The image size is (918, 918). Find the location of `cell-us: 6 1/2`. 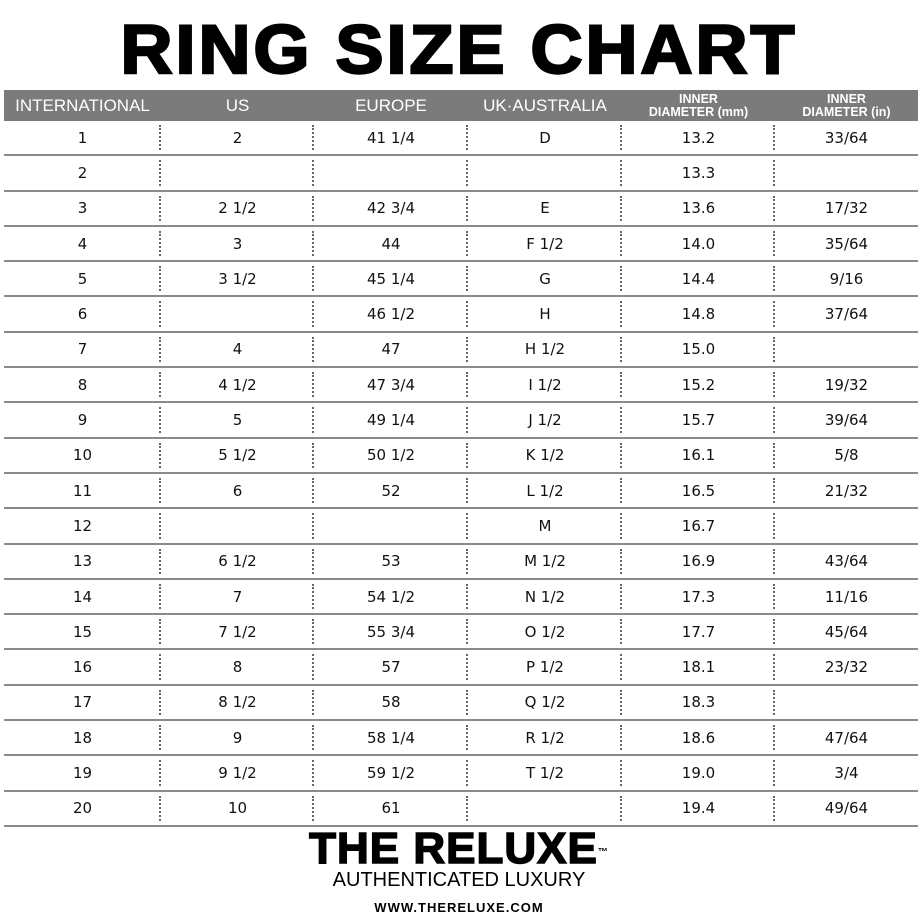

cell-us: 6 1/2 is located at coordinates (237, 561).